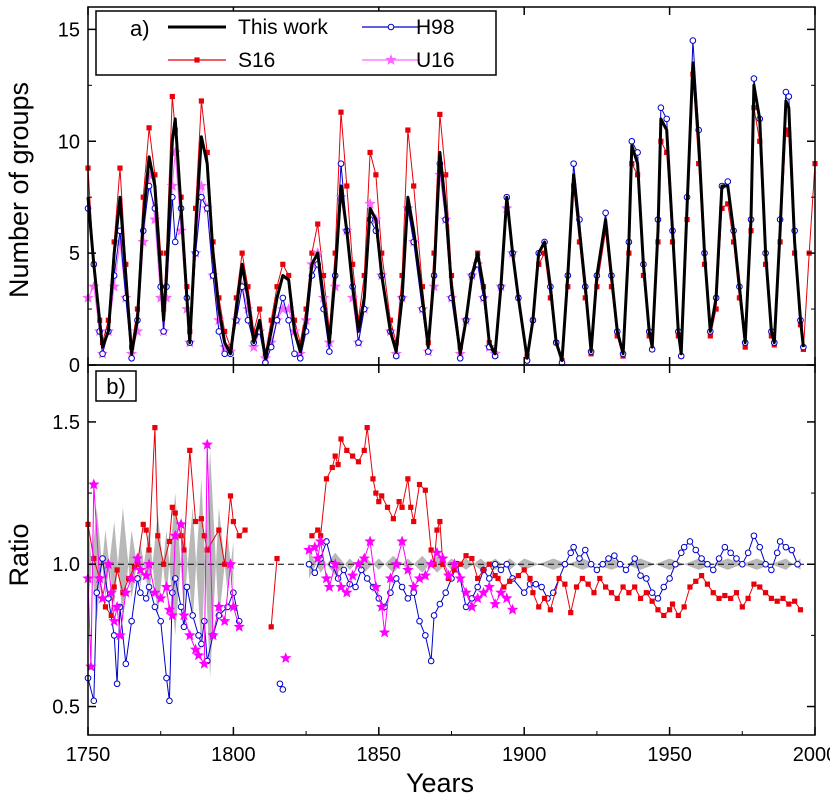 The height and width of the screenshot is (800, 830). What do you see at coordinates (116, 386) in the screenshot?
I see `panel-b-label-box` at bounding box center [116, 386].